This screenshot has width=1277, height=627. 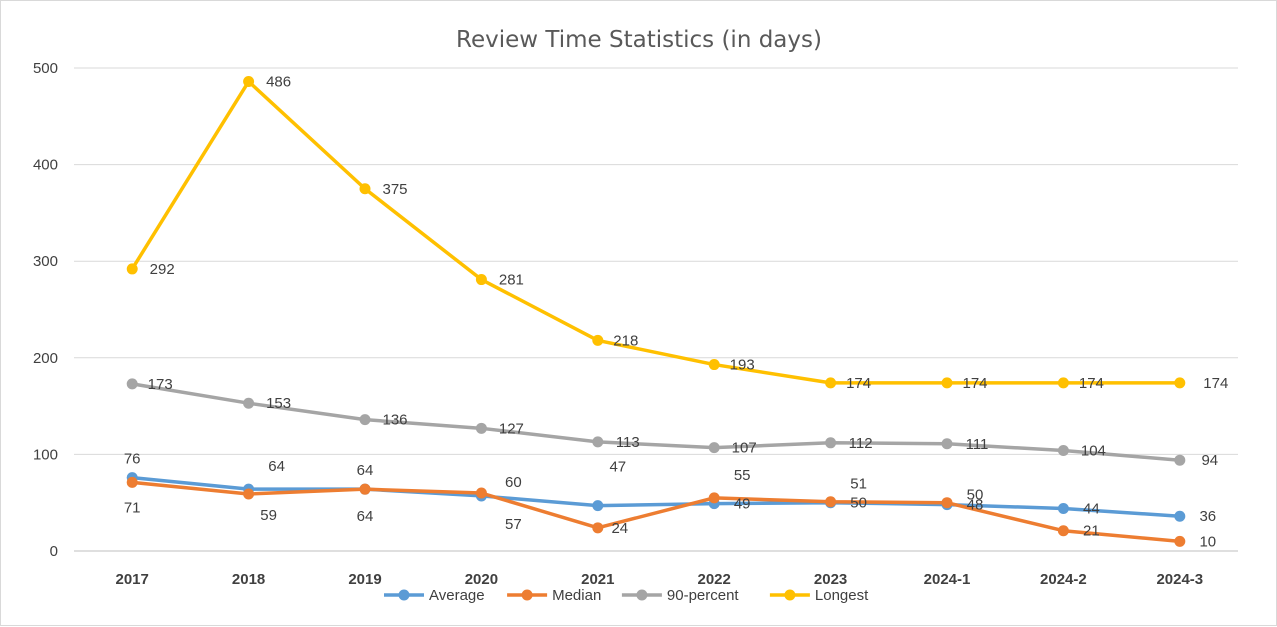 What do you see at coordinates (858, 503) in the screenshot?
I see `data-label: 50` at bounding box center [858, 503].